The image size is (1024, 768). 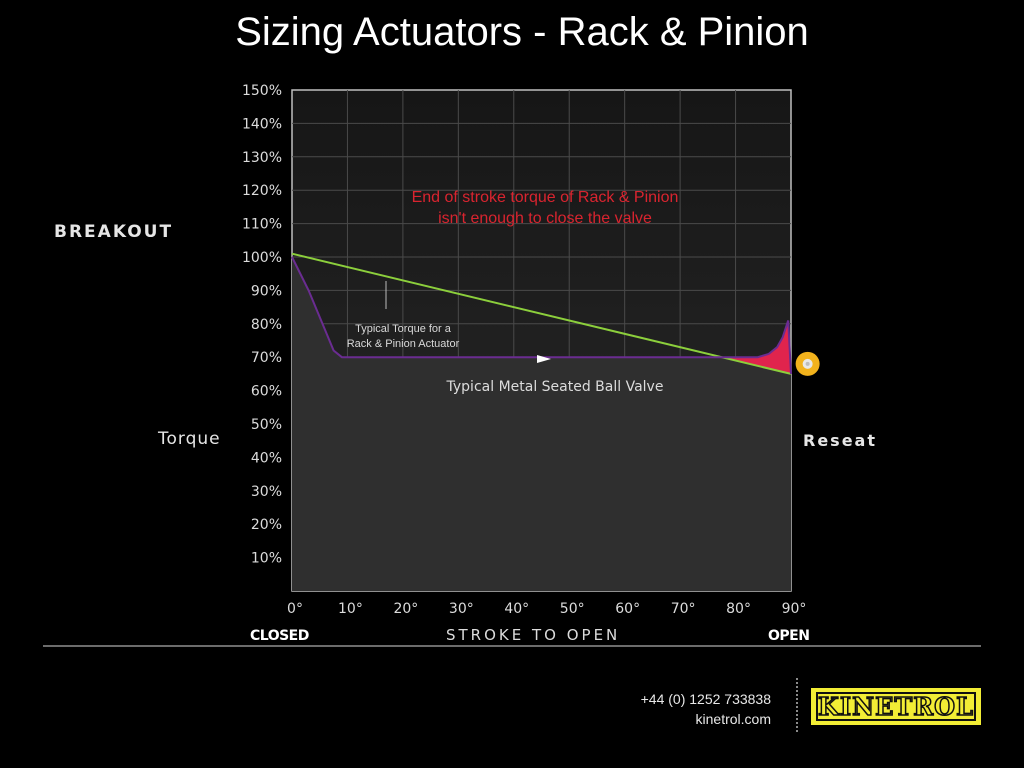 I want to click on callout-line-2: isn't enough to close the valve, so click(x=545, y=218).